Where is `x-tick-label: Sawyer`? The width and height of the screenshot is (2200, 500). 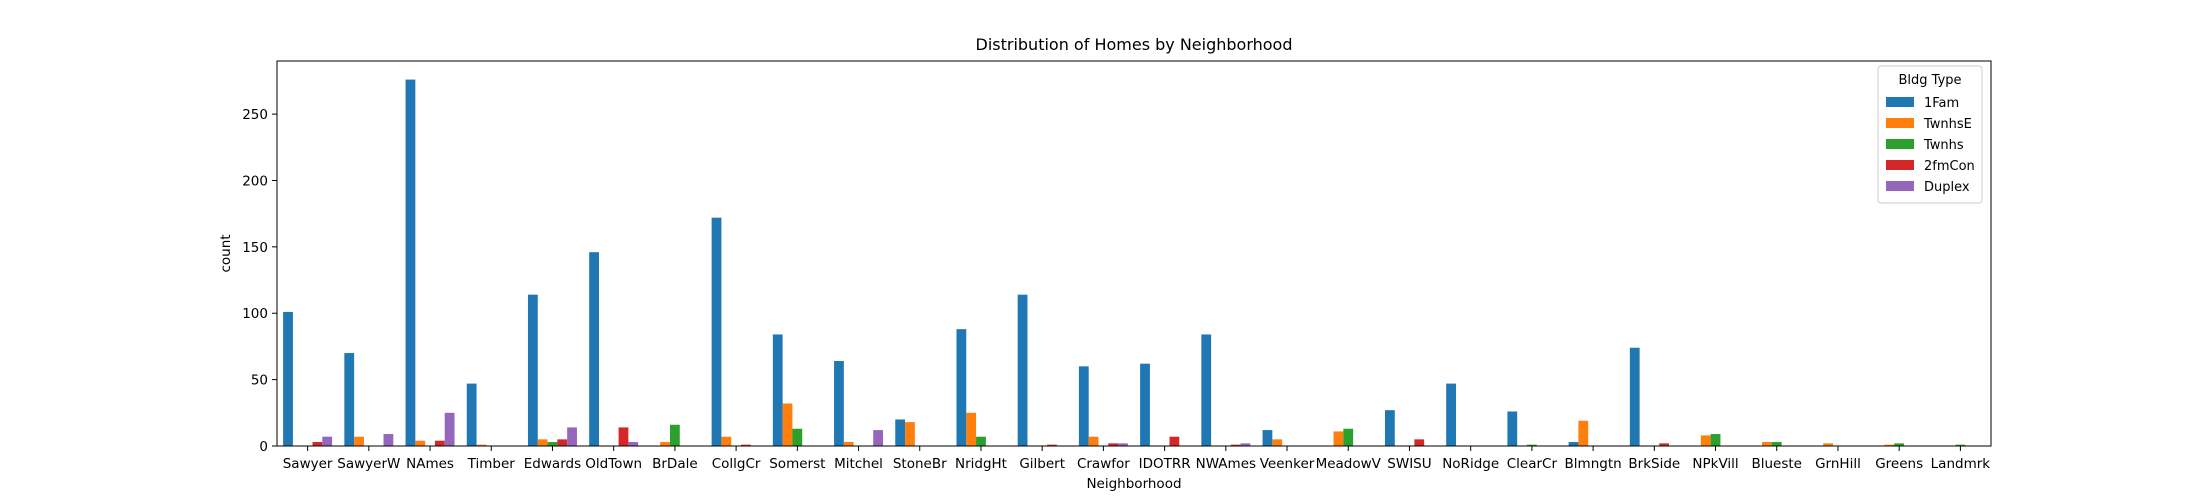 x-tick-label: Sawyer is located at coordinates (308, 464).